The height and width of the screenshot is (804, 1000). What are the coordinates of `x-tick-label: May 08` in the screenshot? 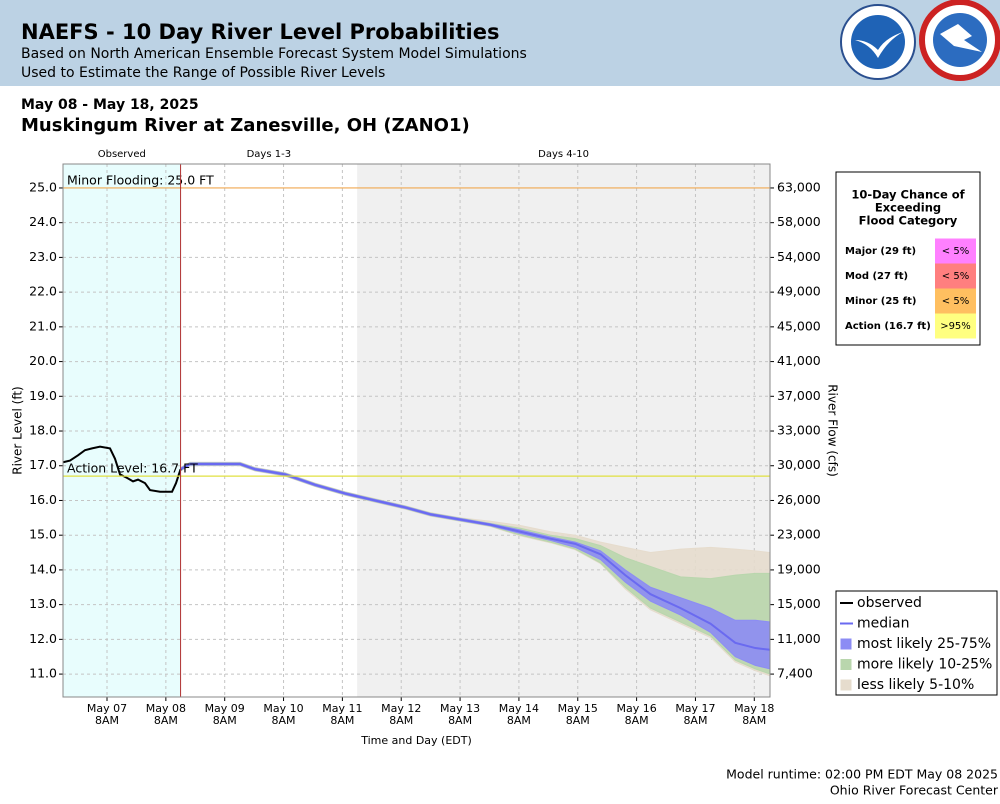 It's located at (166, 708).